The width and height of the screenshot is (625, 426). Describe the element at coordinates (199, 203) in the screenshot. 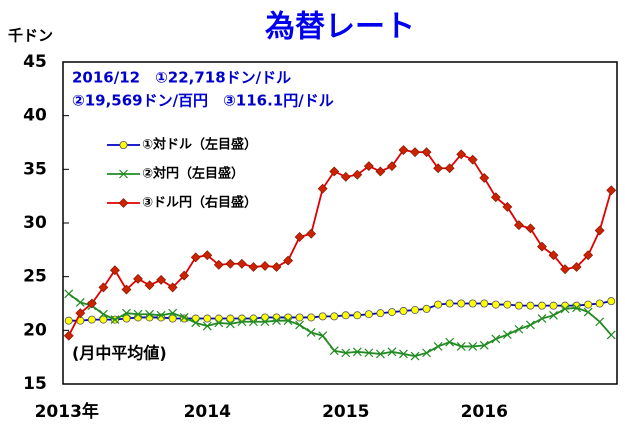

I see `legend-label: ③ドル円（右目盛）` at that location.